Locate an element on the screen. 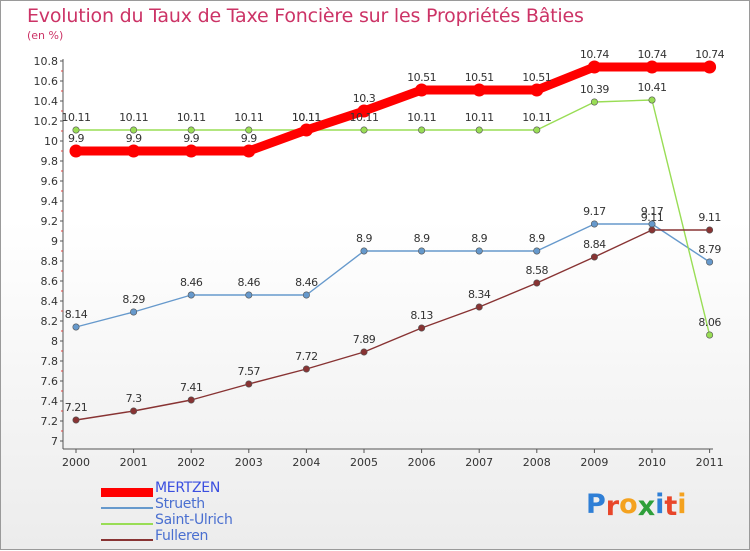 The width and height of the screenshot is (750, 551). y-tick-label: 9.8 is located at coordinates (50, 161).